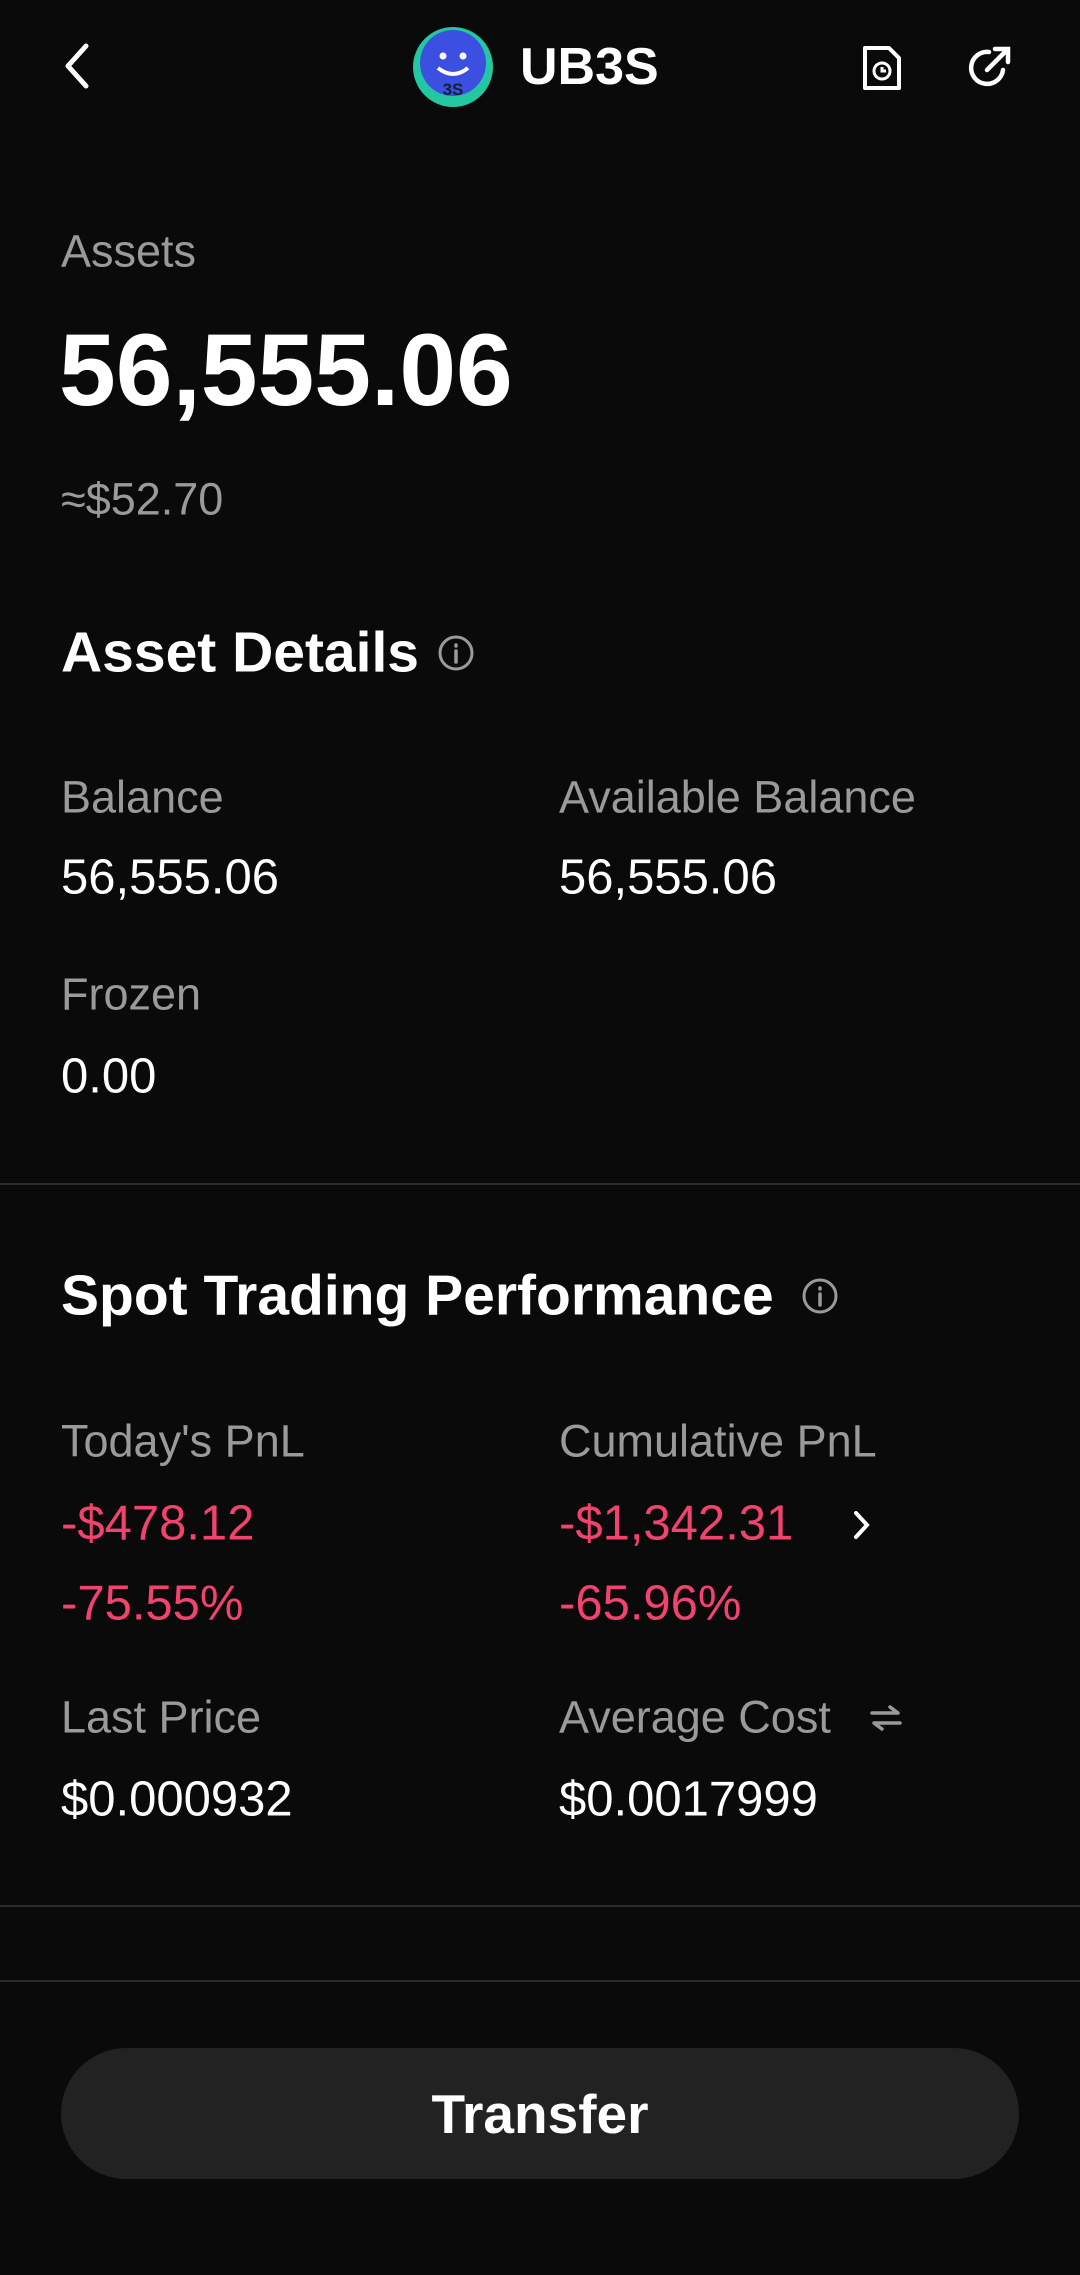  What do you see at coordinates (417, 1295) in the screenshot?
I see `section-title: Spot Trading Performance` at bounding box center [417, 1295].